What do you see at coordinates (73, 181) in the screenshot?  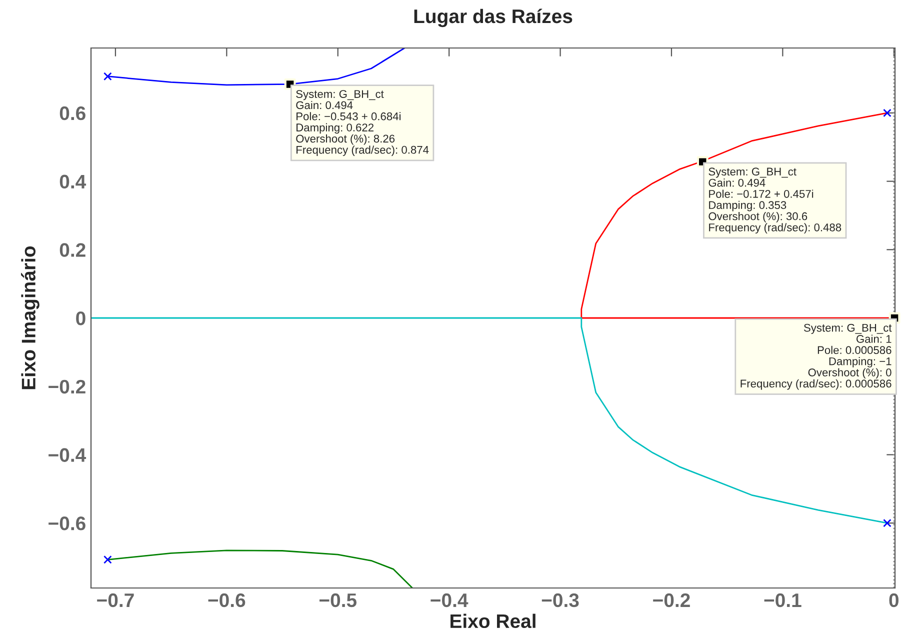 I see `y-tick-label: 0.4` at bounding box center [73, 181].